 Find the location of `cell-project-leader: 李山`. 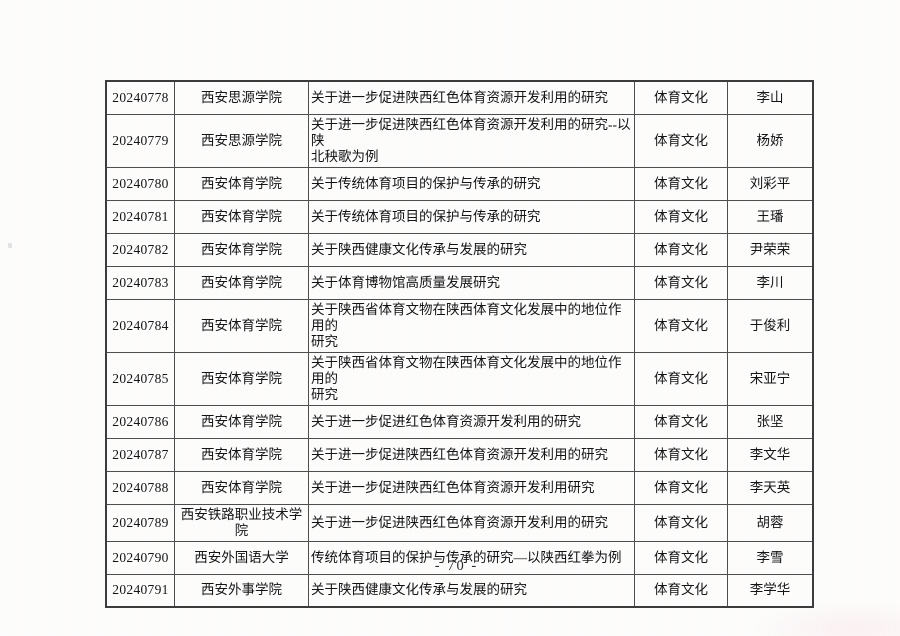

cell-project-leader: 李山 is located at coordinates (770, 97).